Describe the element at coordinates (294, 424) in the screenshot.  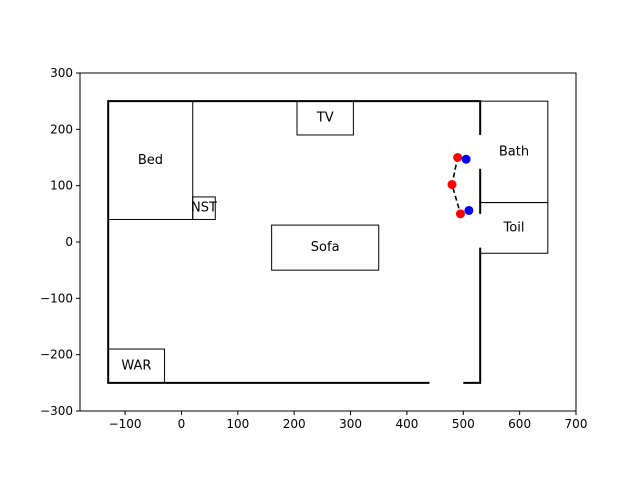
I see `x-tick-label: 200` at that location.